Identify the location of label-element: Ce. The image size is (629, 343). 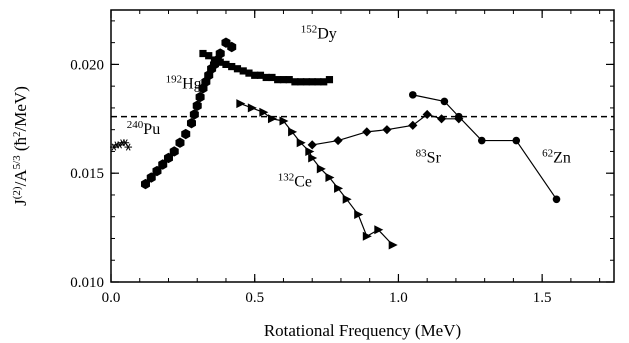
(303, 181).